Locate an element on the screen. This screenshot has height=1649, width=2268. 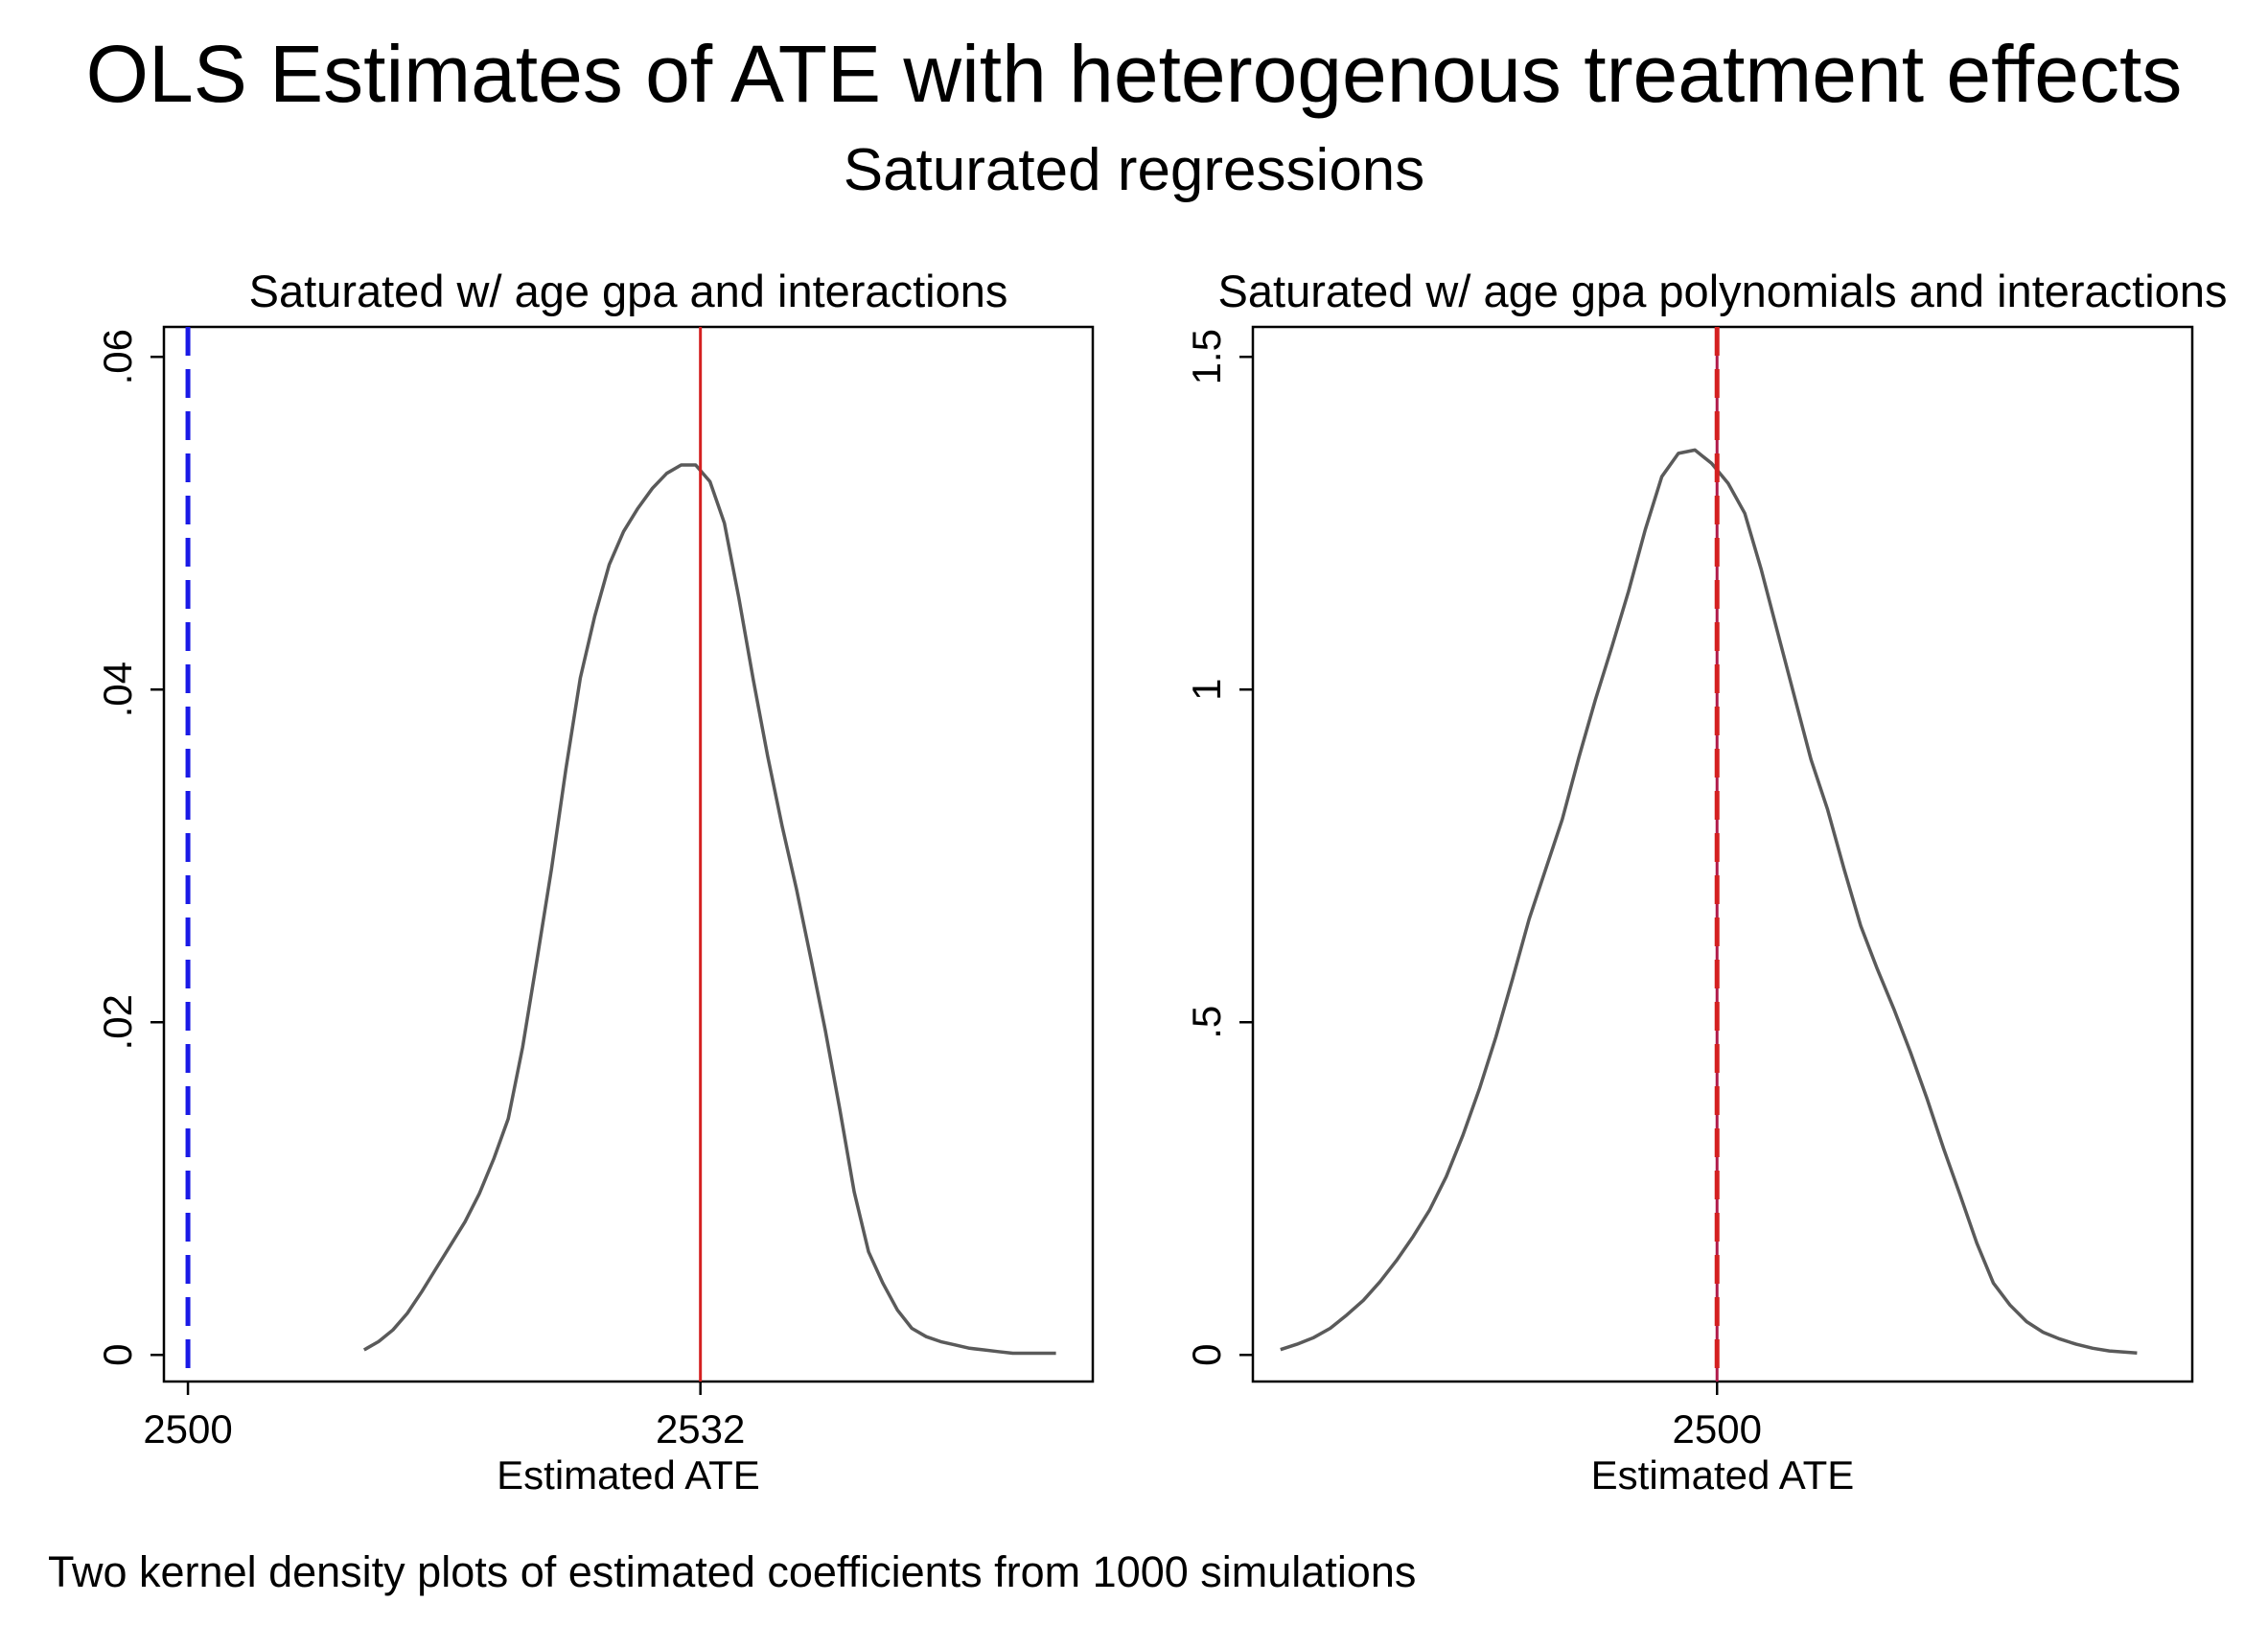
panel-2-ytick-label-1: .5 is located at coordinates (1206, 1022).